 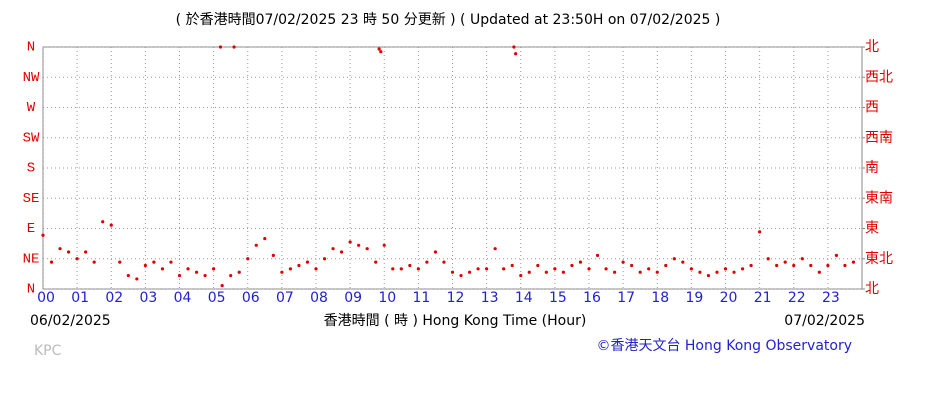 What do you see at coordinates (872, 168) in the screenshot?
I see `y2-tick-label: 南` at bounding box center [872, 168].